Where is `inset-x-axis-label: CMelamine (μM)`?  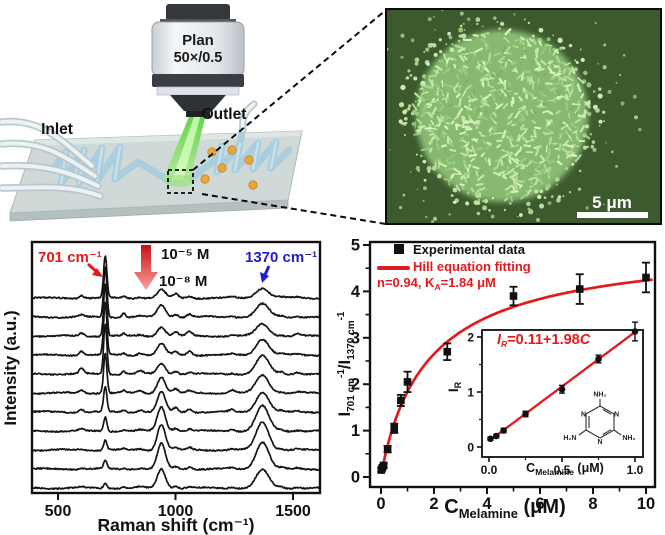
inset-x-axis-label: CMelamine (μM) is located at coordinates (565, 469).